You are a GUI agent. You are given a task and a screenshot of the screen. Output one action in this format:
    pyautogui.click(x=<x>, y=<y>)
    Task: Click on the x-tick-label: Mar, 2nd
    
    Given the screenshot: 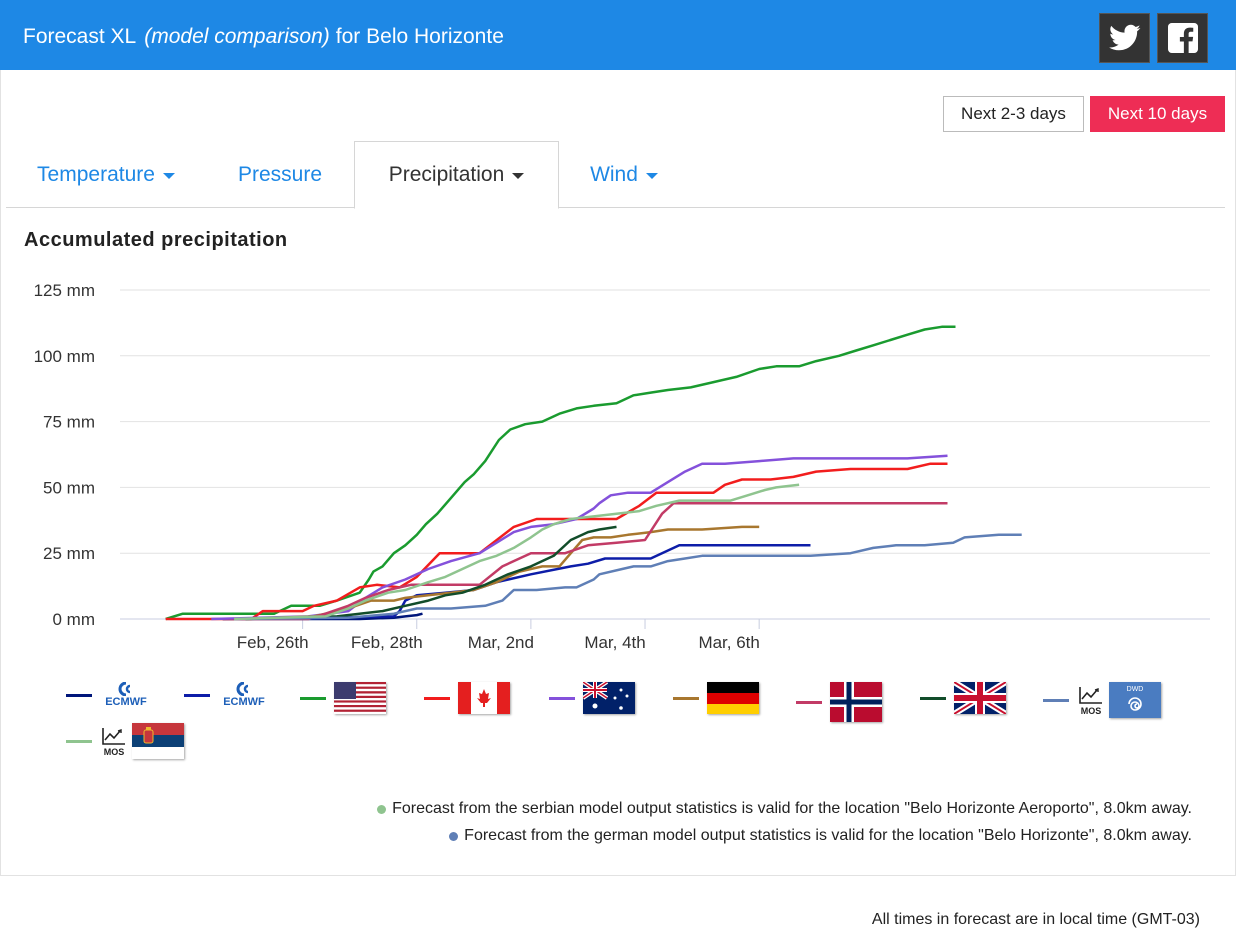 What is the action you would take?
    pyautogui.click(x=501, y=642)
    